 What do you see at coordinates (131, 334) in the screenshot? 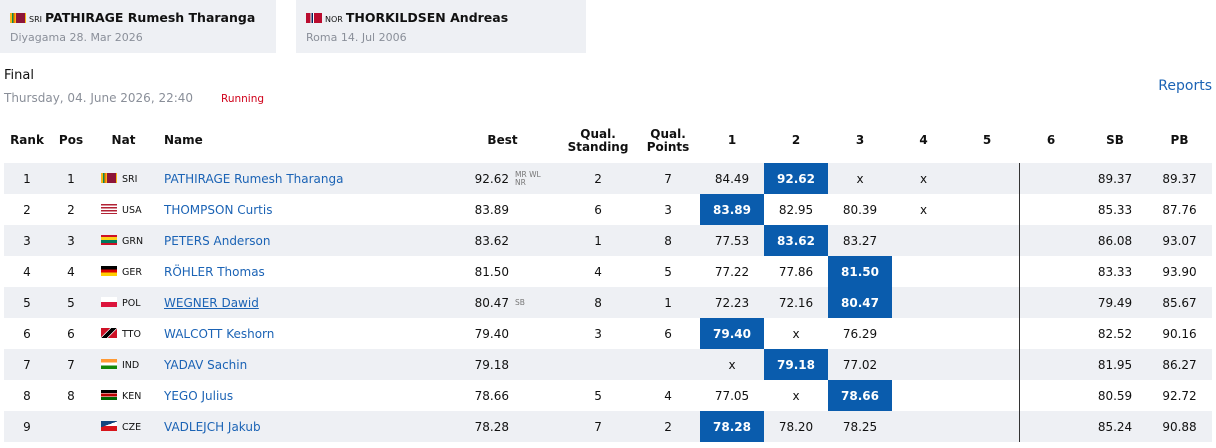
I see `nat-code: TTO` at bounding box center [131, 334].